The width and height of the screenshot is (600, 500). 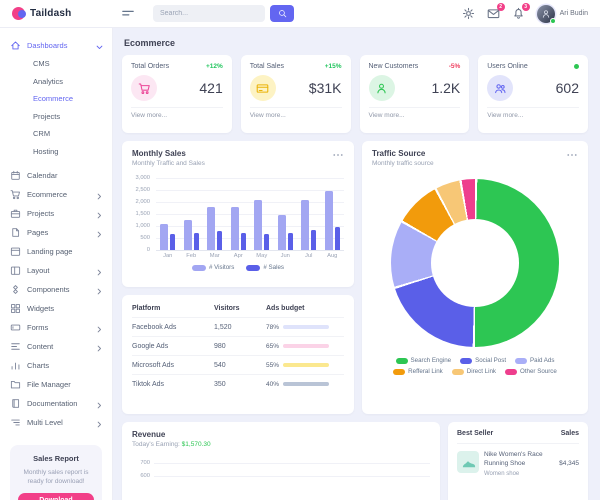 I want to click on bar-group-jun, so click(x=285, y=214).